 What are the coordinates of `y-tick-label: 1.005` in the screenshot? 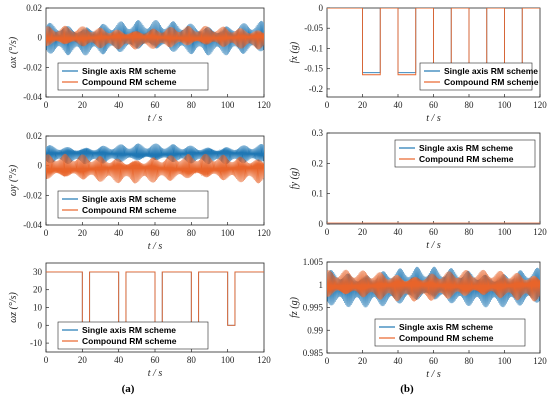 It's located at (313, 262).